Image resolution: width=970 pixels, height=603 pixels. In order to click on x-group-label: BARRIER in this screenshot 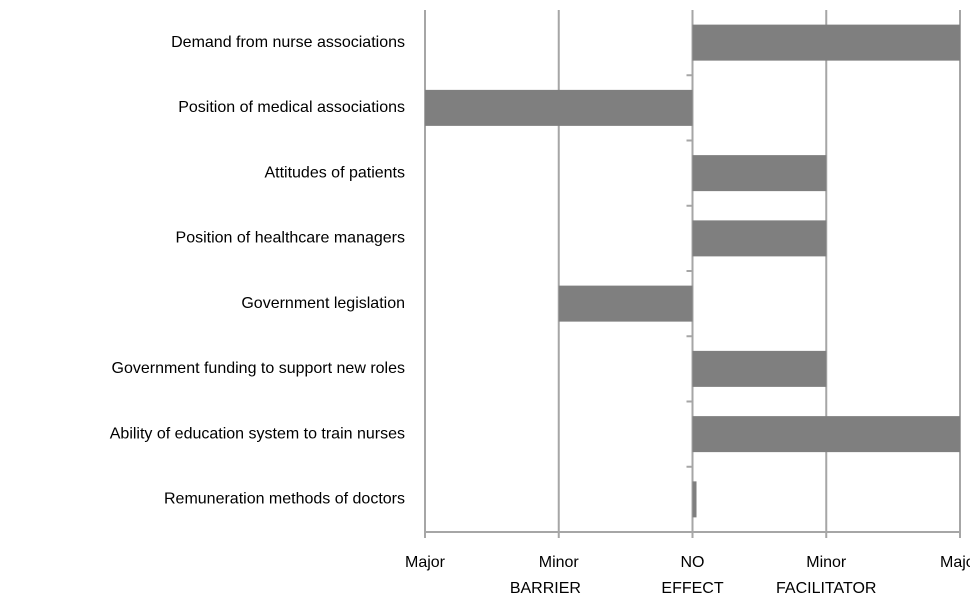, I will do `click(545, 588)`.